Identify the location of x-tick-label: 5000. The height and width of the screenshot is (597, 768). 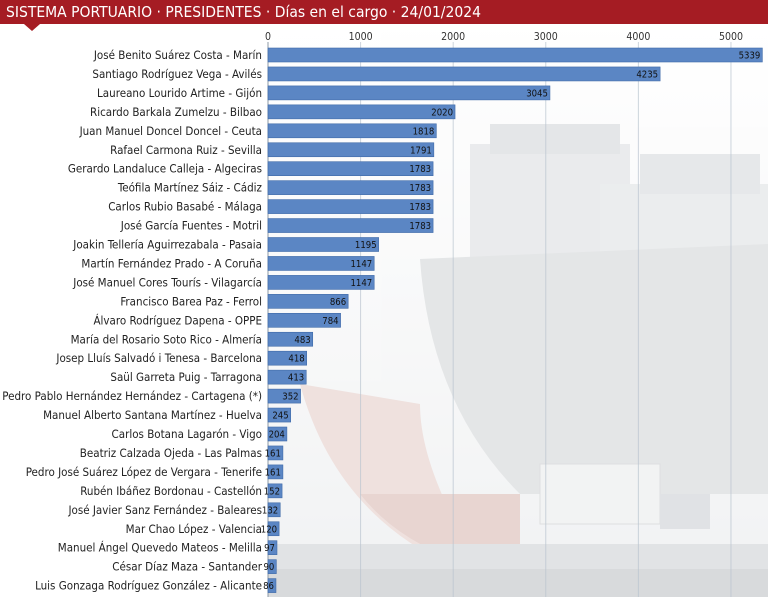
(731, 37).